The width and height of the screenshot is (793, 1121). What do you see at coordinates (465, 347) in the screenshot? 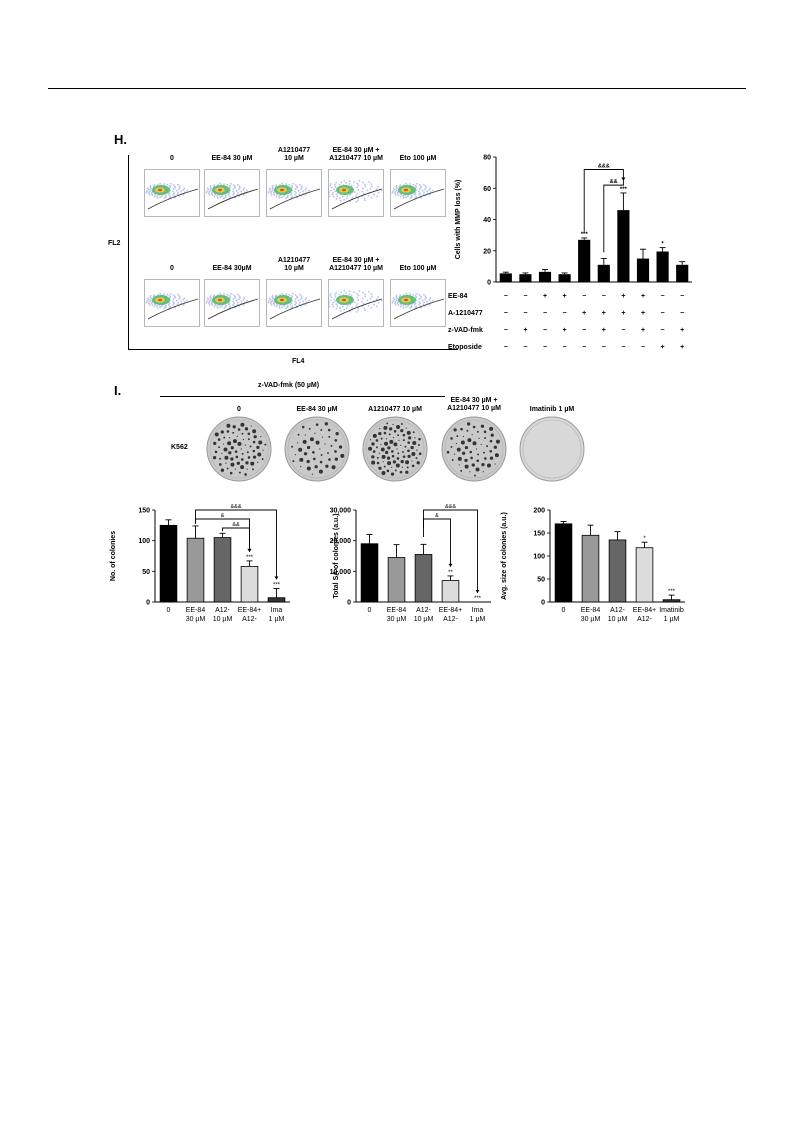
I see `treatment-row-label: Etoposide` at bounding box center [465, 347].